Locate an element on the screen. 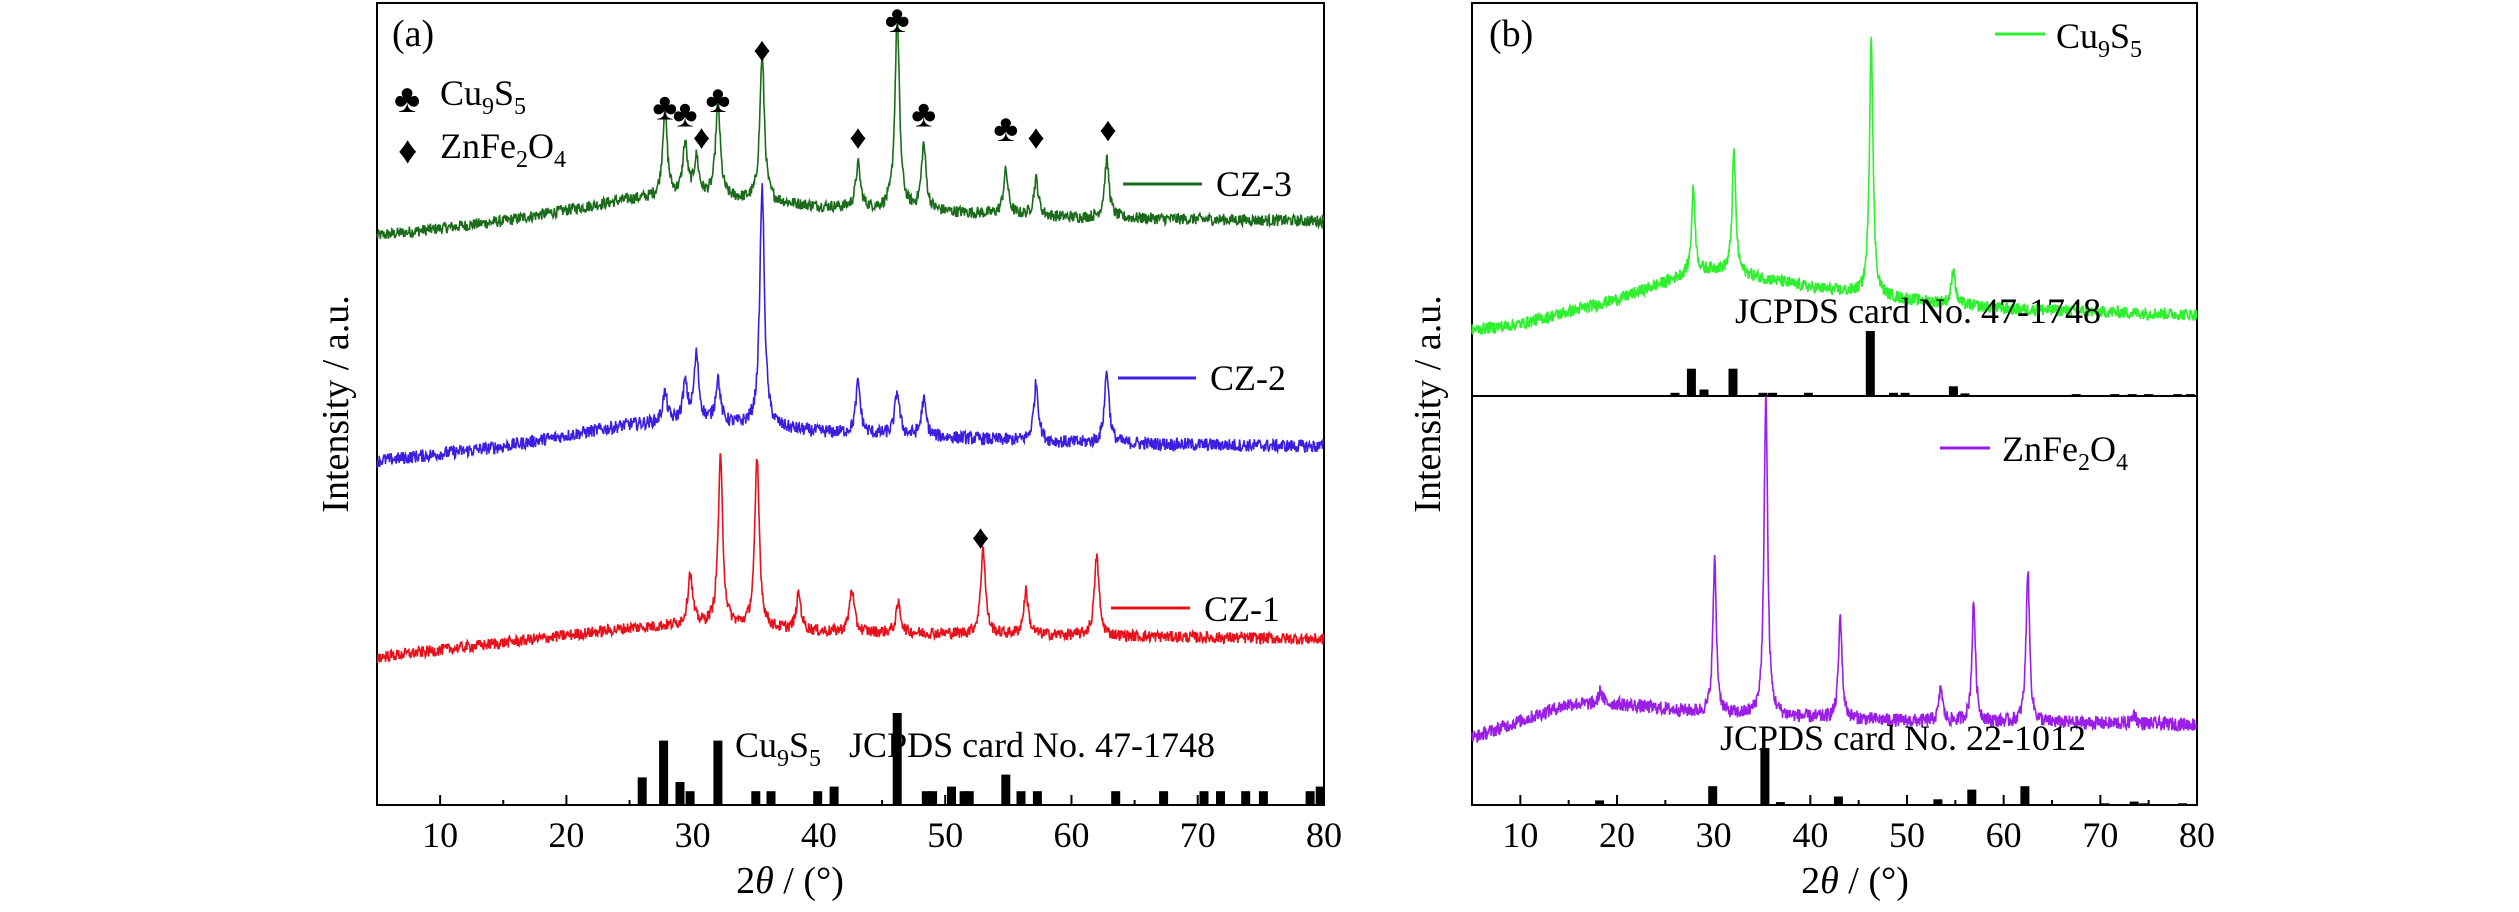 The width and height of the screenshot is (2519, 912). series-legend-znfe2o4: ZnFe2O4 is located at coordinates (2034, 452).